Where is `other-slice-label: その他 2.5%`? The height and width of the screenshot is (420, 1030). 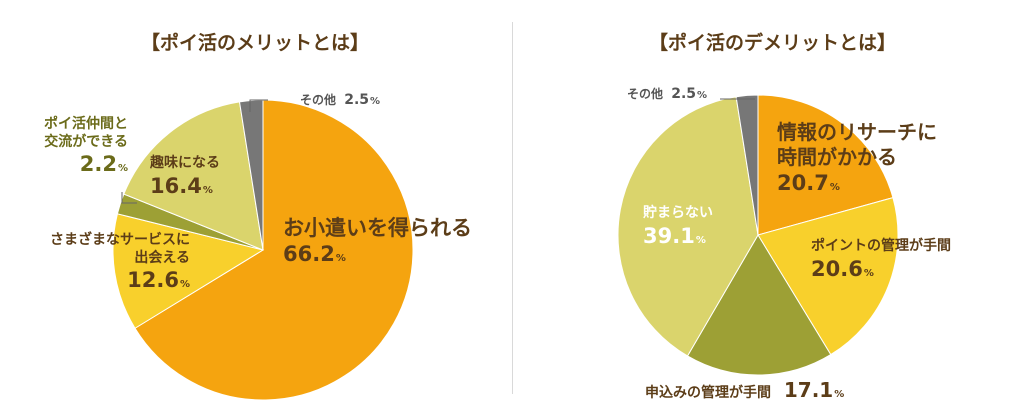 other-slice-label: その他 2.5% is located at coordinates (340, 100).